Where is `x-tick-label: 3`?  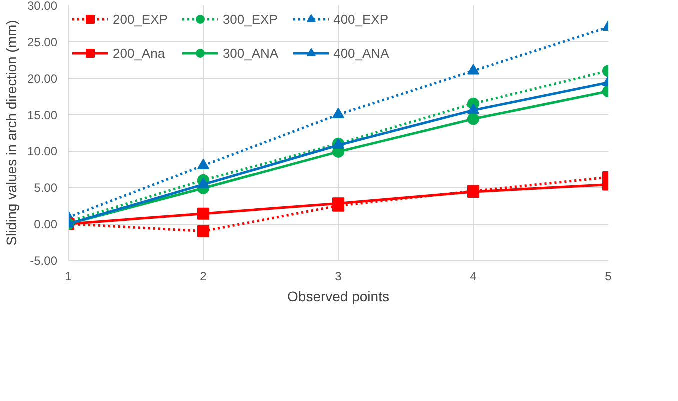 x-tick-label: 3 is located at coordinates (338, 277).